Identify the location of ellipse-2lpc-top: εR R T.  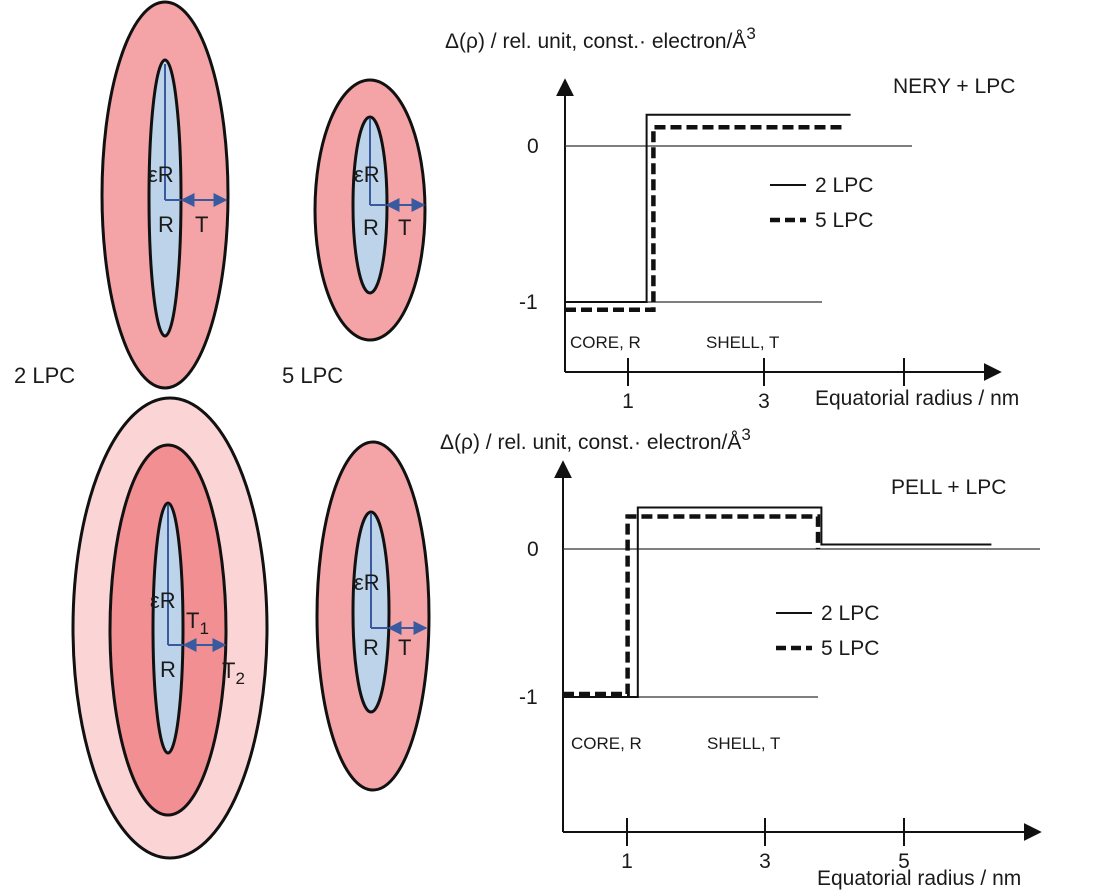
(165, 195).